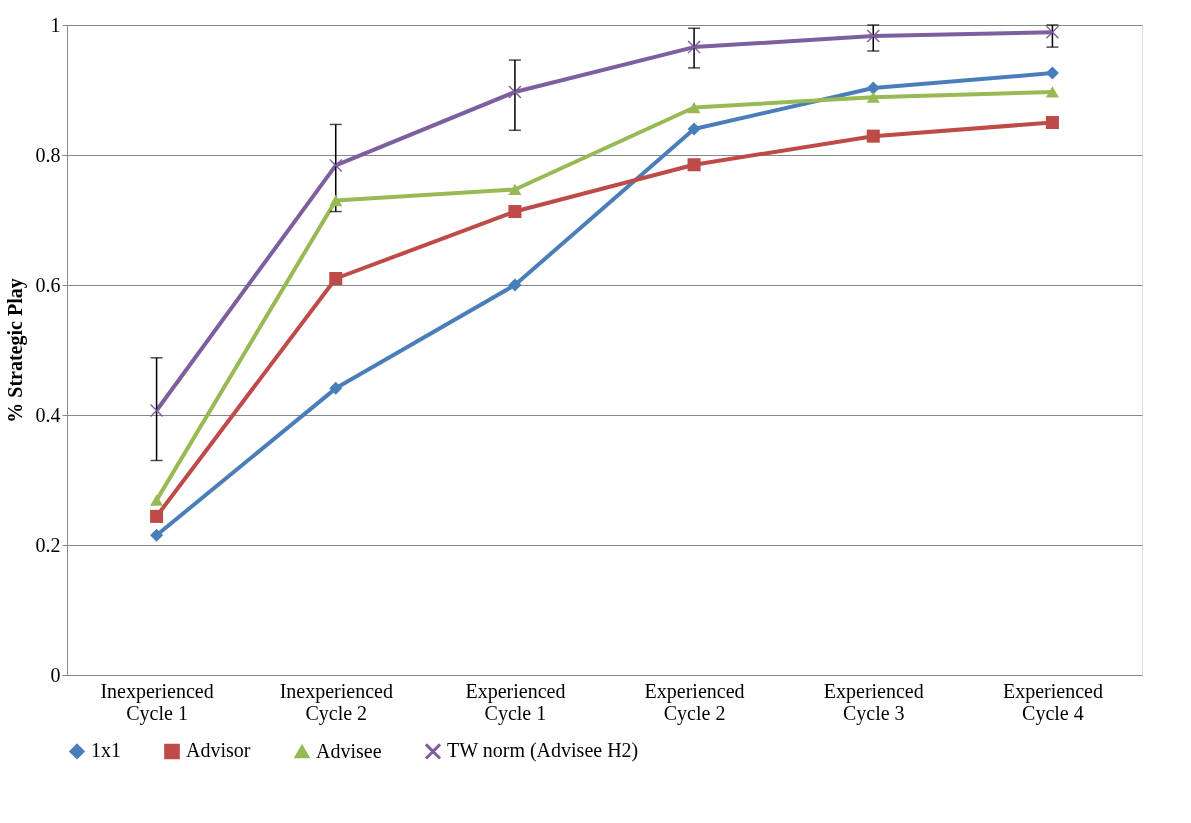  I want to click on y-axis-title: % Strategic Play, so click(15, 350).